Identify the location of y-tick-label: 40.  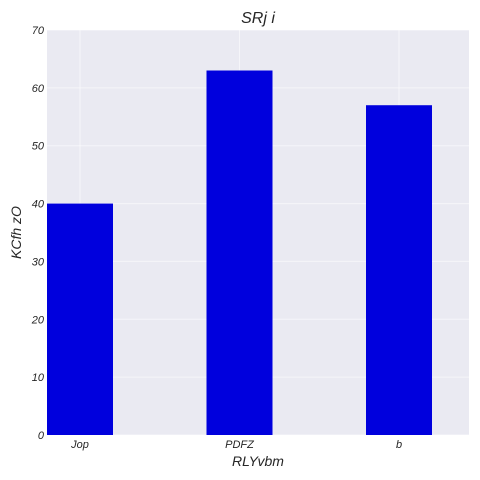
(38, 205).